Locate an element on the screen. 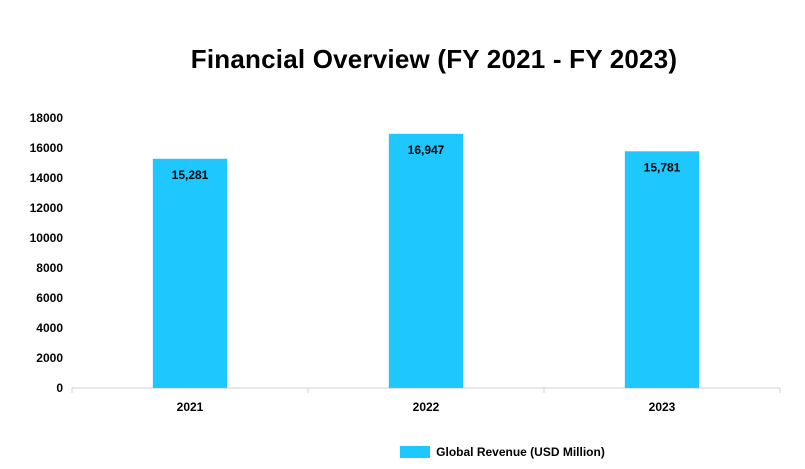 Image resolution: width=805 pixels, height=469 pixels. y-tick-label: 18000 is located at coordinates (47, 118).